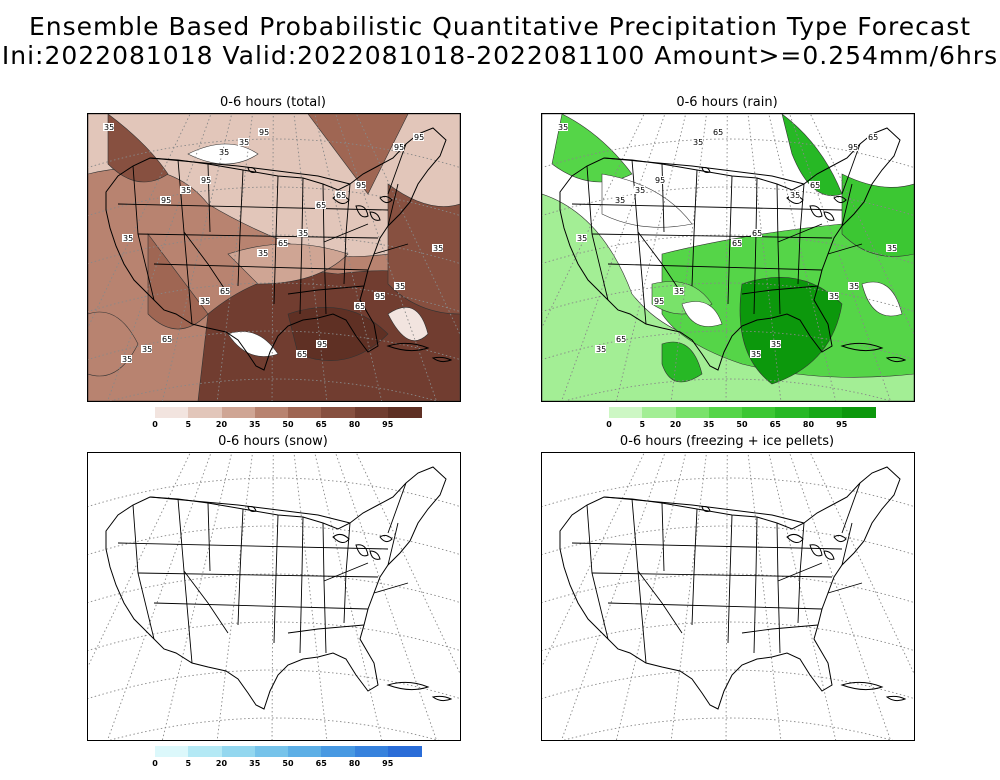  I want to click on panel-title-snow: 0-6 hours (snow), so click(273, 441).